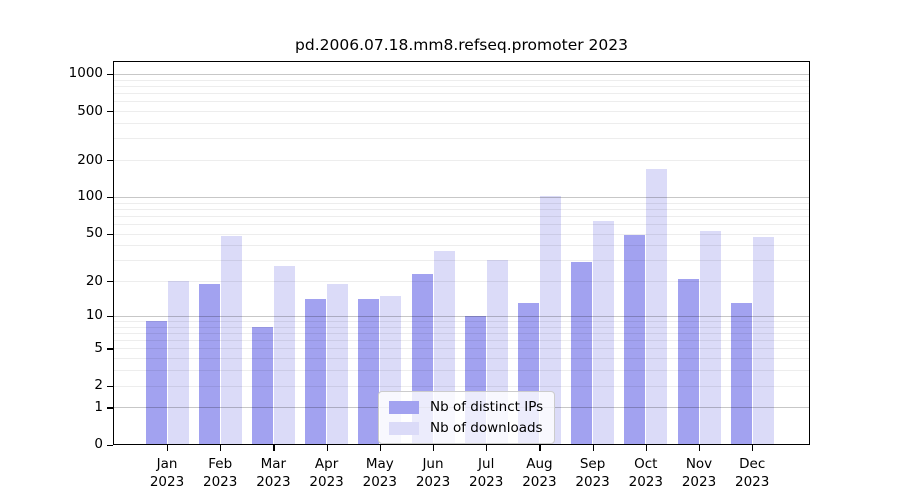 The height and width of the screenshot is (500, 900). I want to click on bar-nb-of-distinct-ips-jan-2023, so click(156, 383).